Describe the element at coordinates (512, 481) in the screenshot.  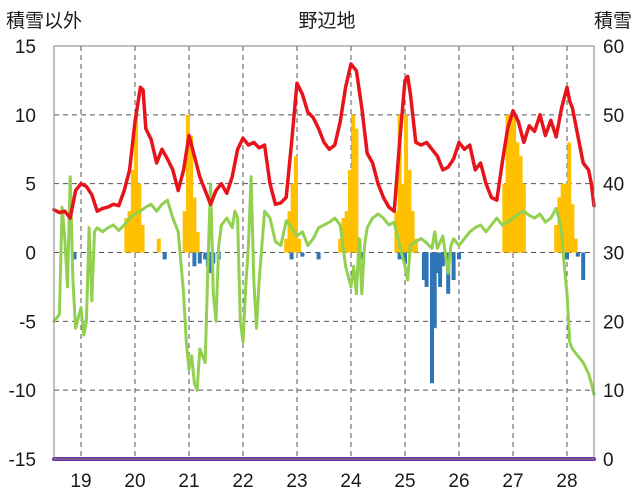
I see `x-tick-label: 27` at that location.